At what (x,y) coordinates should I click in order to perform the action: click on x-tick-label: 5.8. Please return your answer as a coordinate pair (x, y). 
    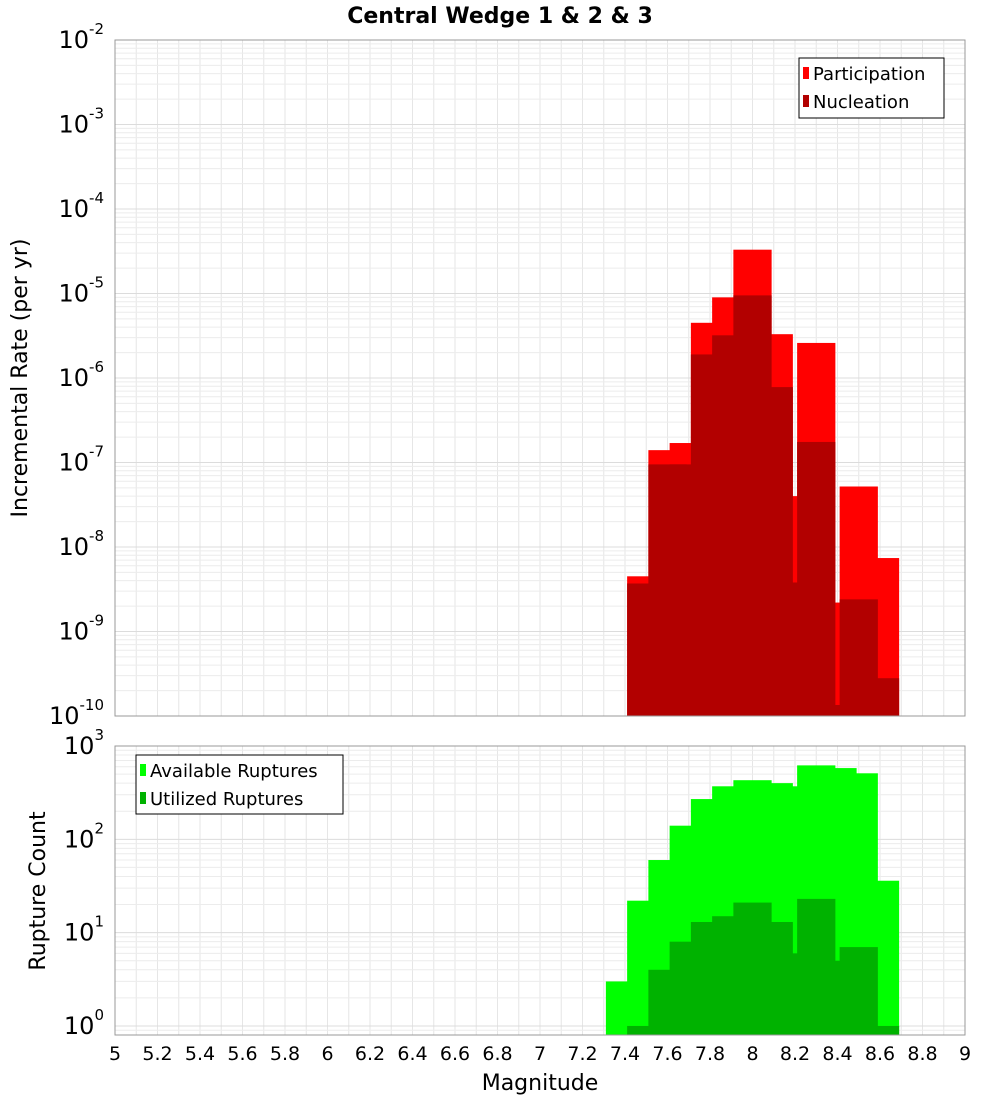
    Looking at the image, I should click on (285, 1054).